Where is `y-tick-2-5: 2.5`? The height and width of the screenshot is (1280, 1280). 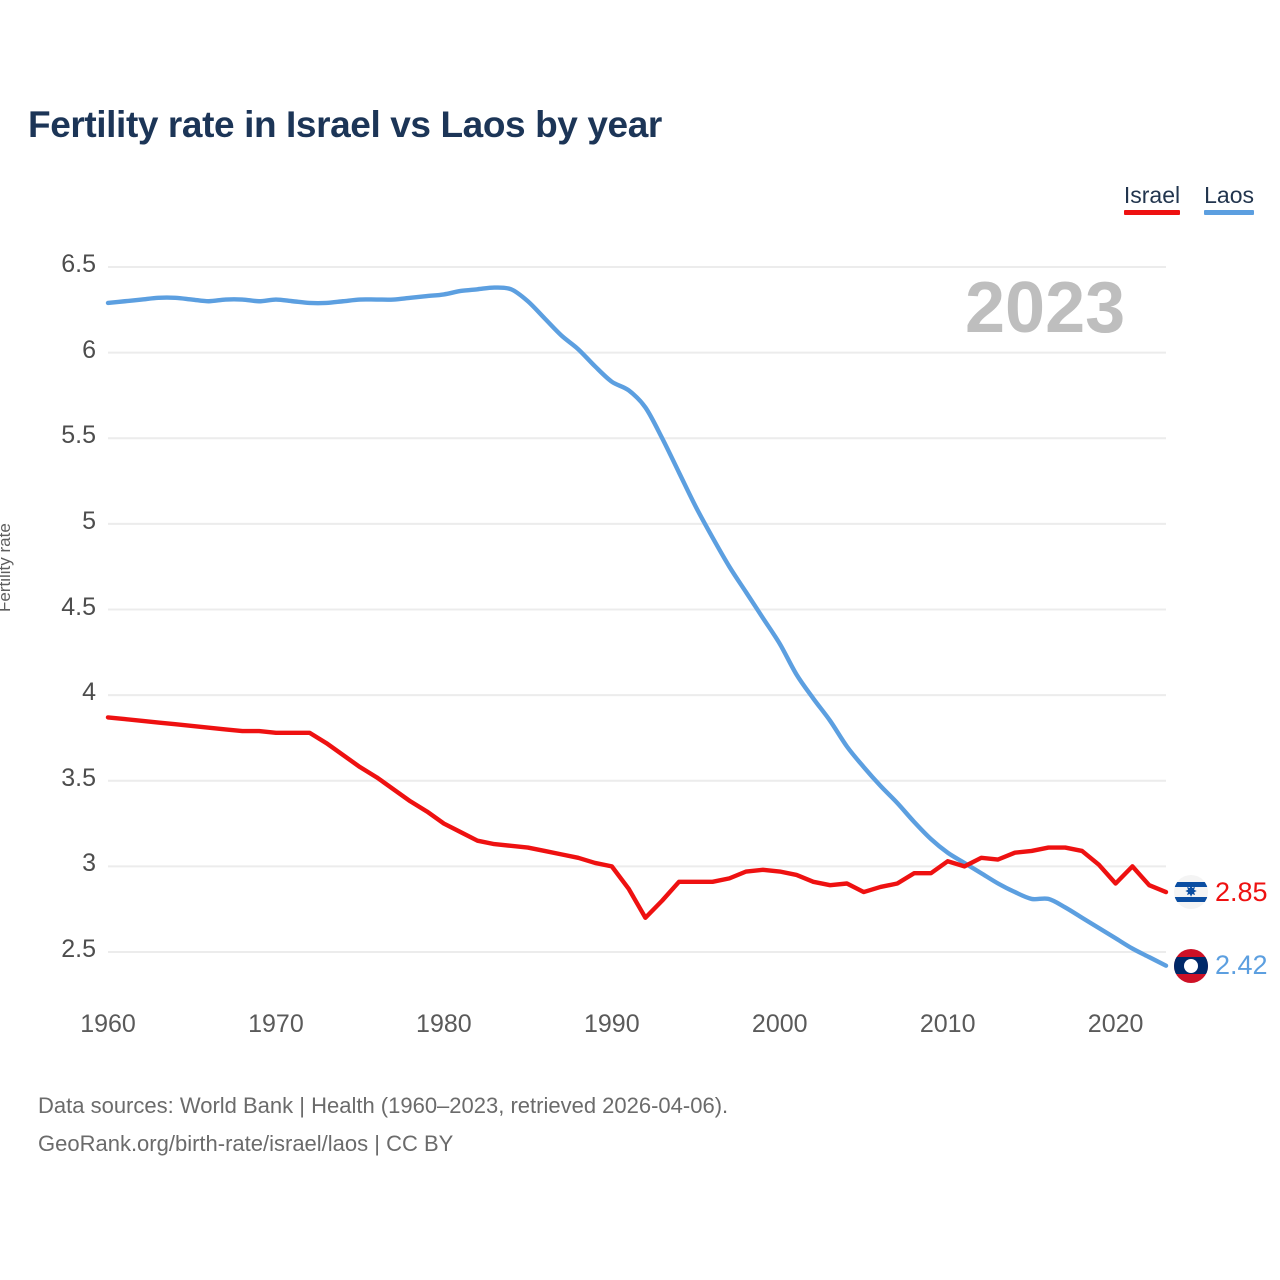 y-tick-2-5: 2.5 is located at coordinates (78, 949).